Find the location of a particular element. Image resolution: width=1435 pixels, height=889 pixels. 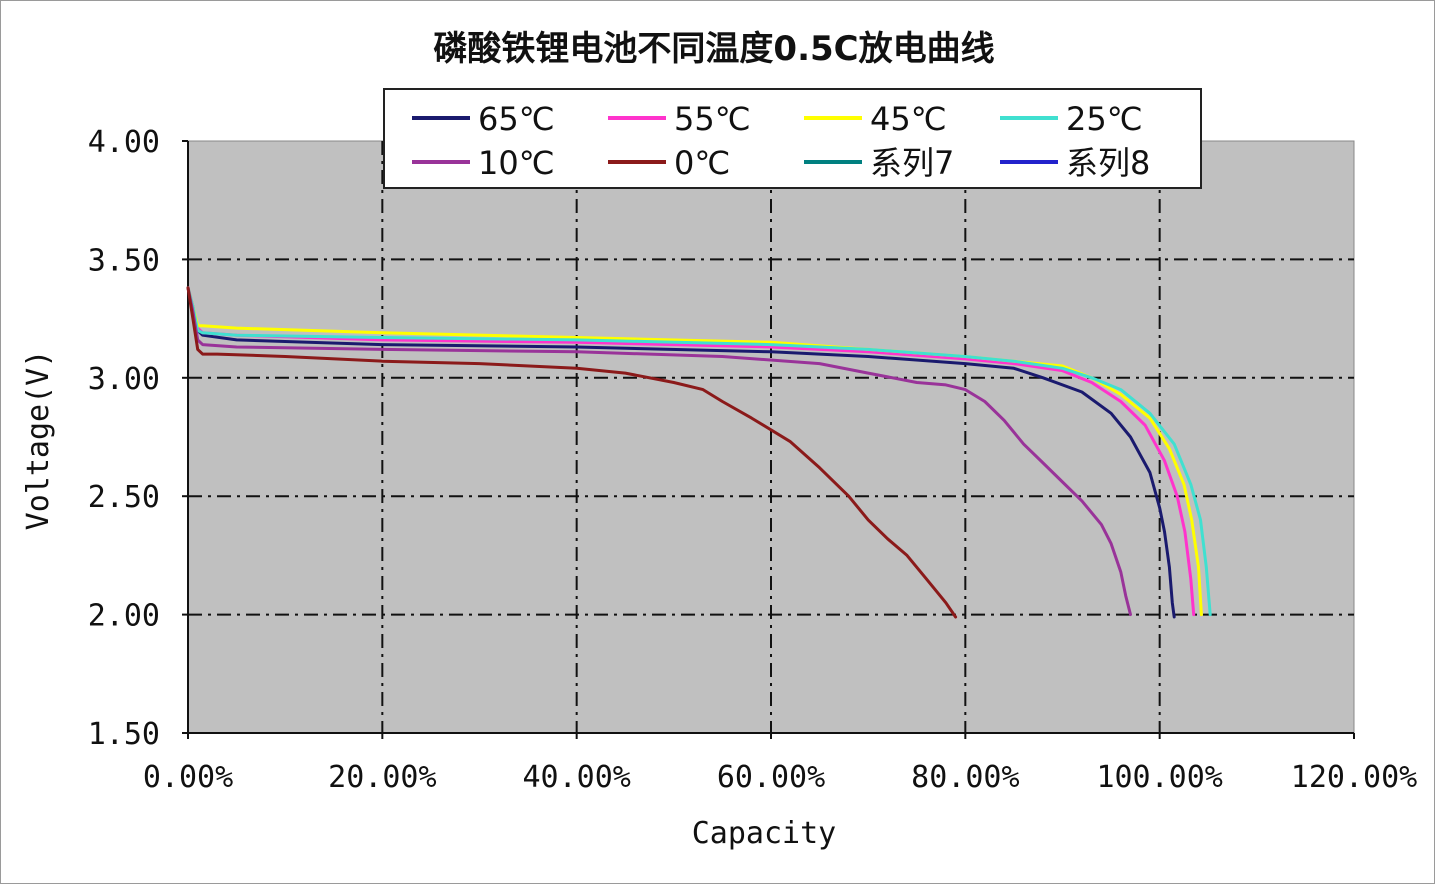

y-axis-label: Voltage(V) is located at coordinates (38, 440).